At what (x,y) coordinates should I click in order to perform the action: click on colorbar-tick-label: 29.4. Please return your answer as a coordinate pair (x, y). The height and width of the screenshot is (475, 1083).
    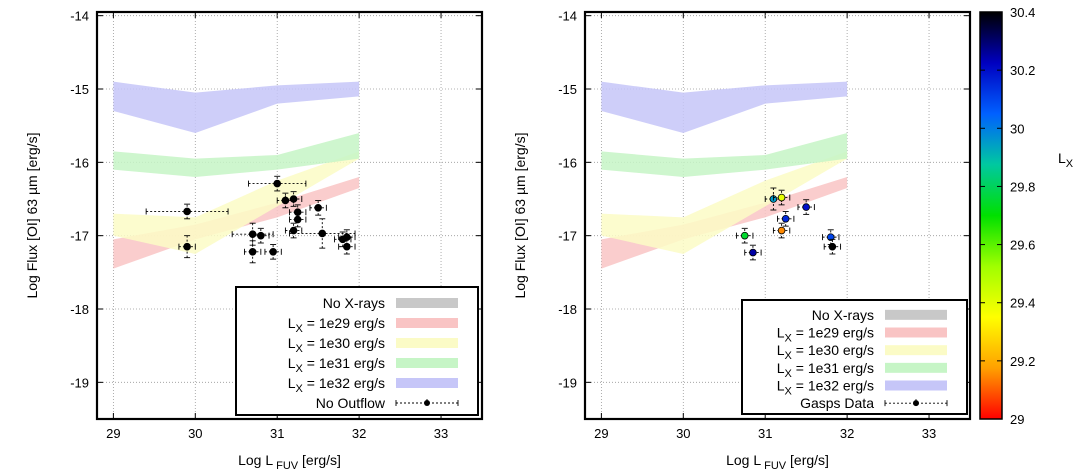
    Looking at the image, I should click on (1022, 303).